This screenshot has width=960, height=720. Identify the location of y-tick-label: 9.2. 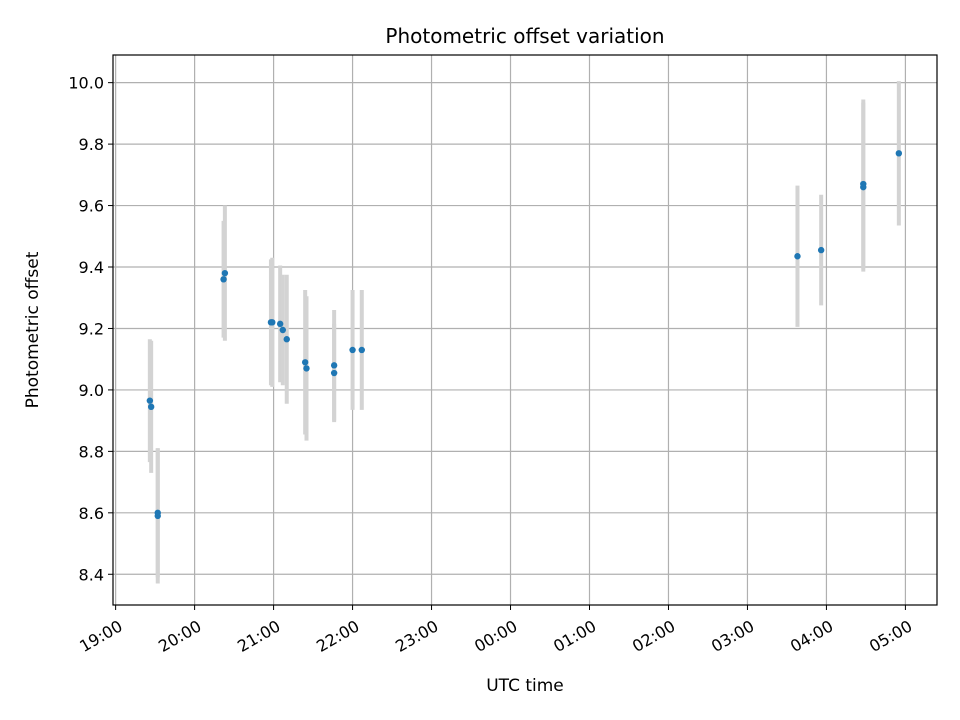
(91, 328).